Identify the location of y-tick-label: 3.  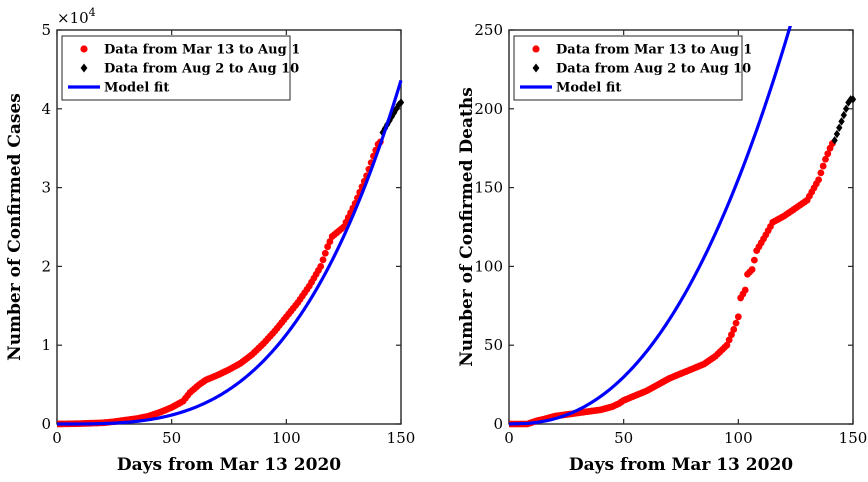
(46, 188).